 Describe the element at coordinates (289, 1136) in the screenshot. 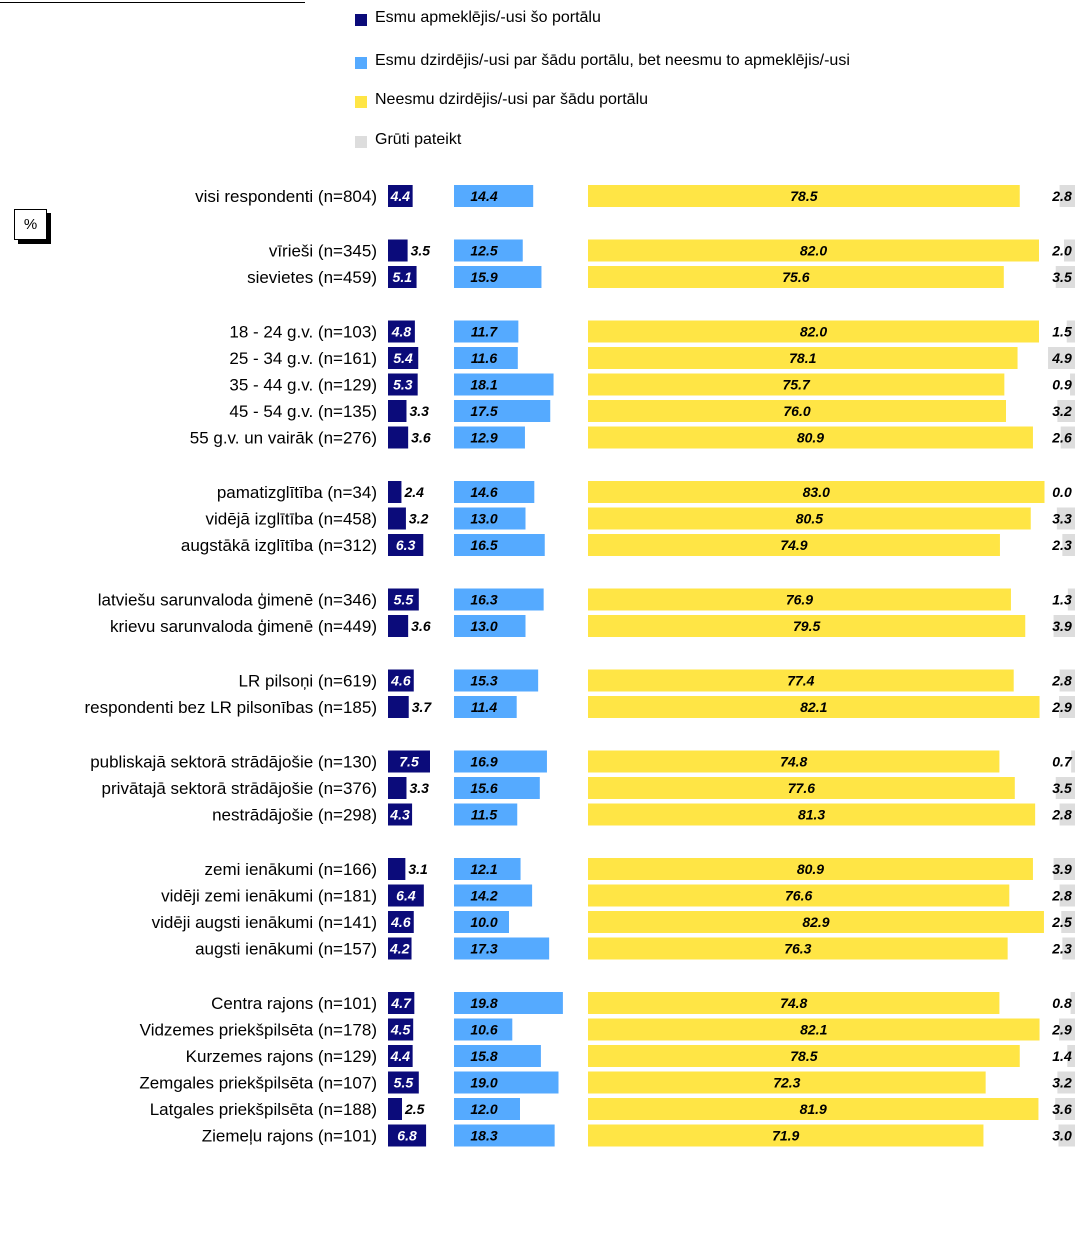

I see `category-label-row-28: Ziemeļu rajons (n=101)` at that location.